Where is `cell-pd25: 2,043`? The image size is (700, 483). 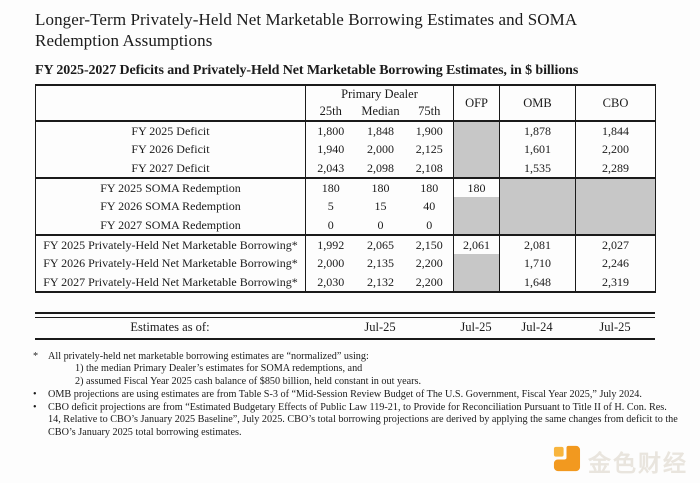
cell-pd25: 2,043 is located at coordinates (331, 167).